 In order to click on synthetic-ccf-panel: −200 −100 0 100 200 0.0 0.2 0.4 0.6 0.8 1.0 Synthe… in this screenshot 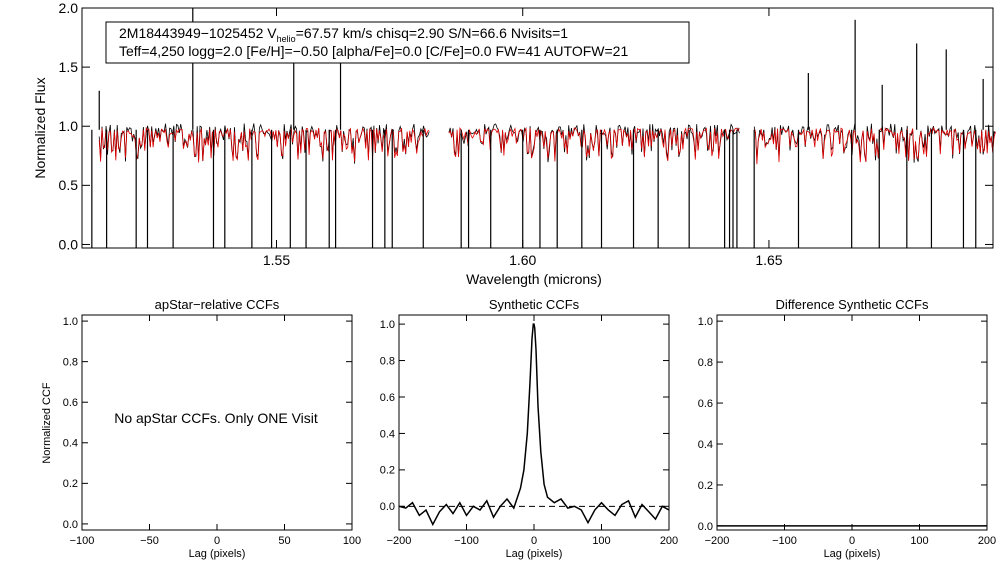, I will do `click(529, 428)`.